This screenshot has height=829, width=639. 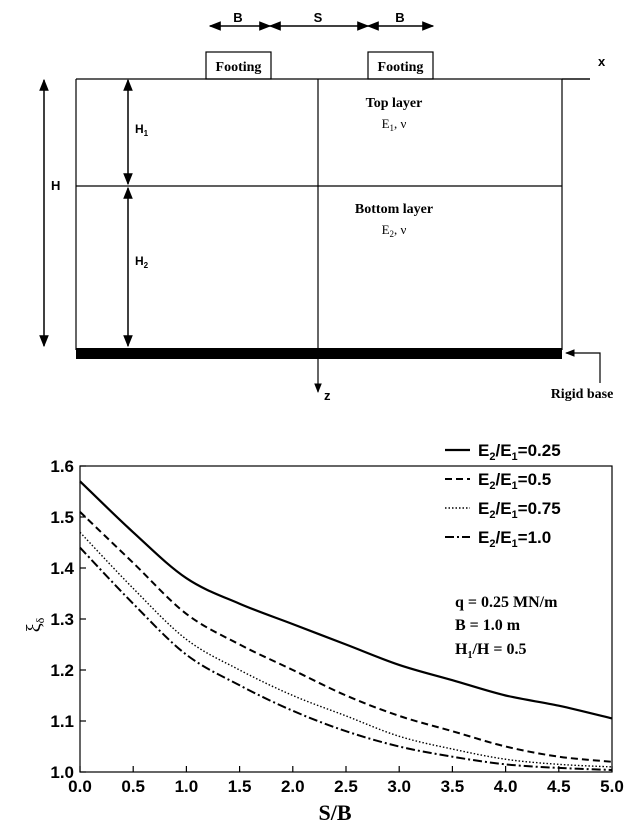 What do you see at coordinates (394, 230) in the screenshot?
I see `bottom-layer-properties: E2, ν` at bounding box center [394, 230].